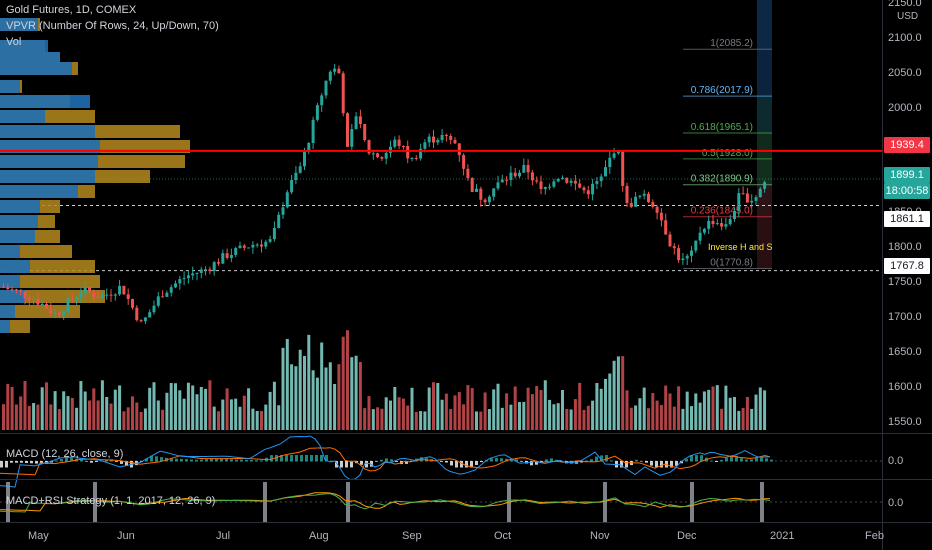  What do you see at coordinates (731, 262) in the screenshot?
I see `fib-level-label: 0(1770.8)` at bounding box center [731, 262].